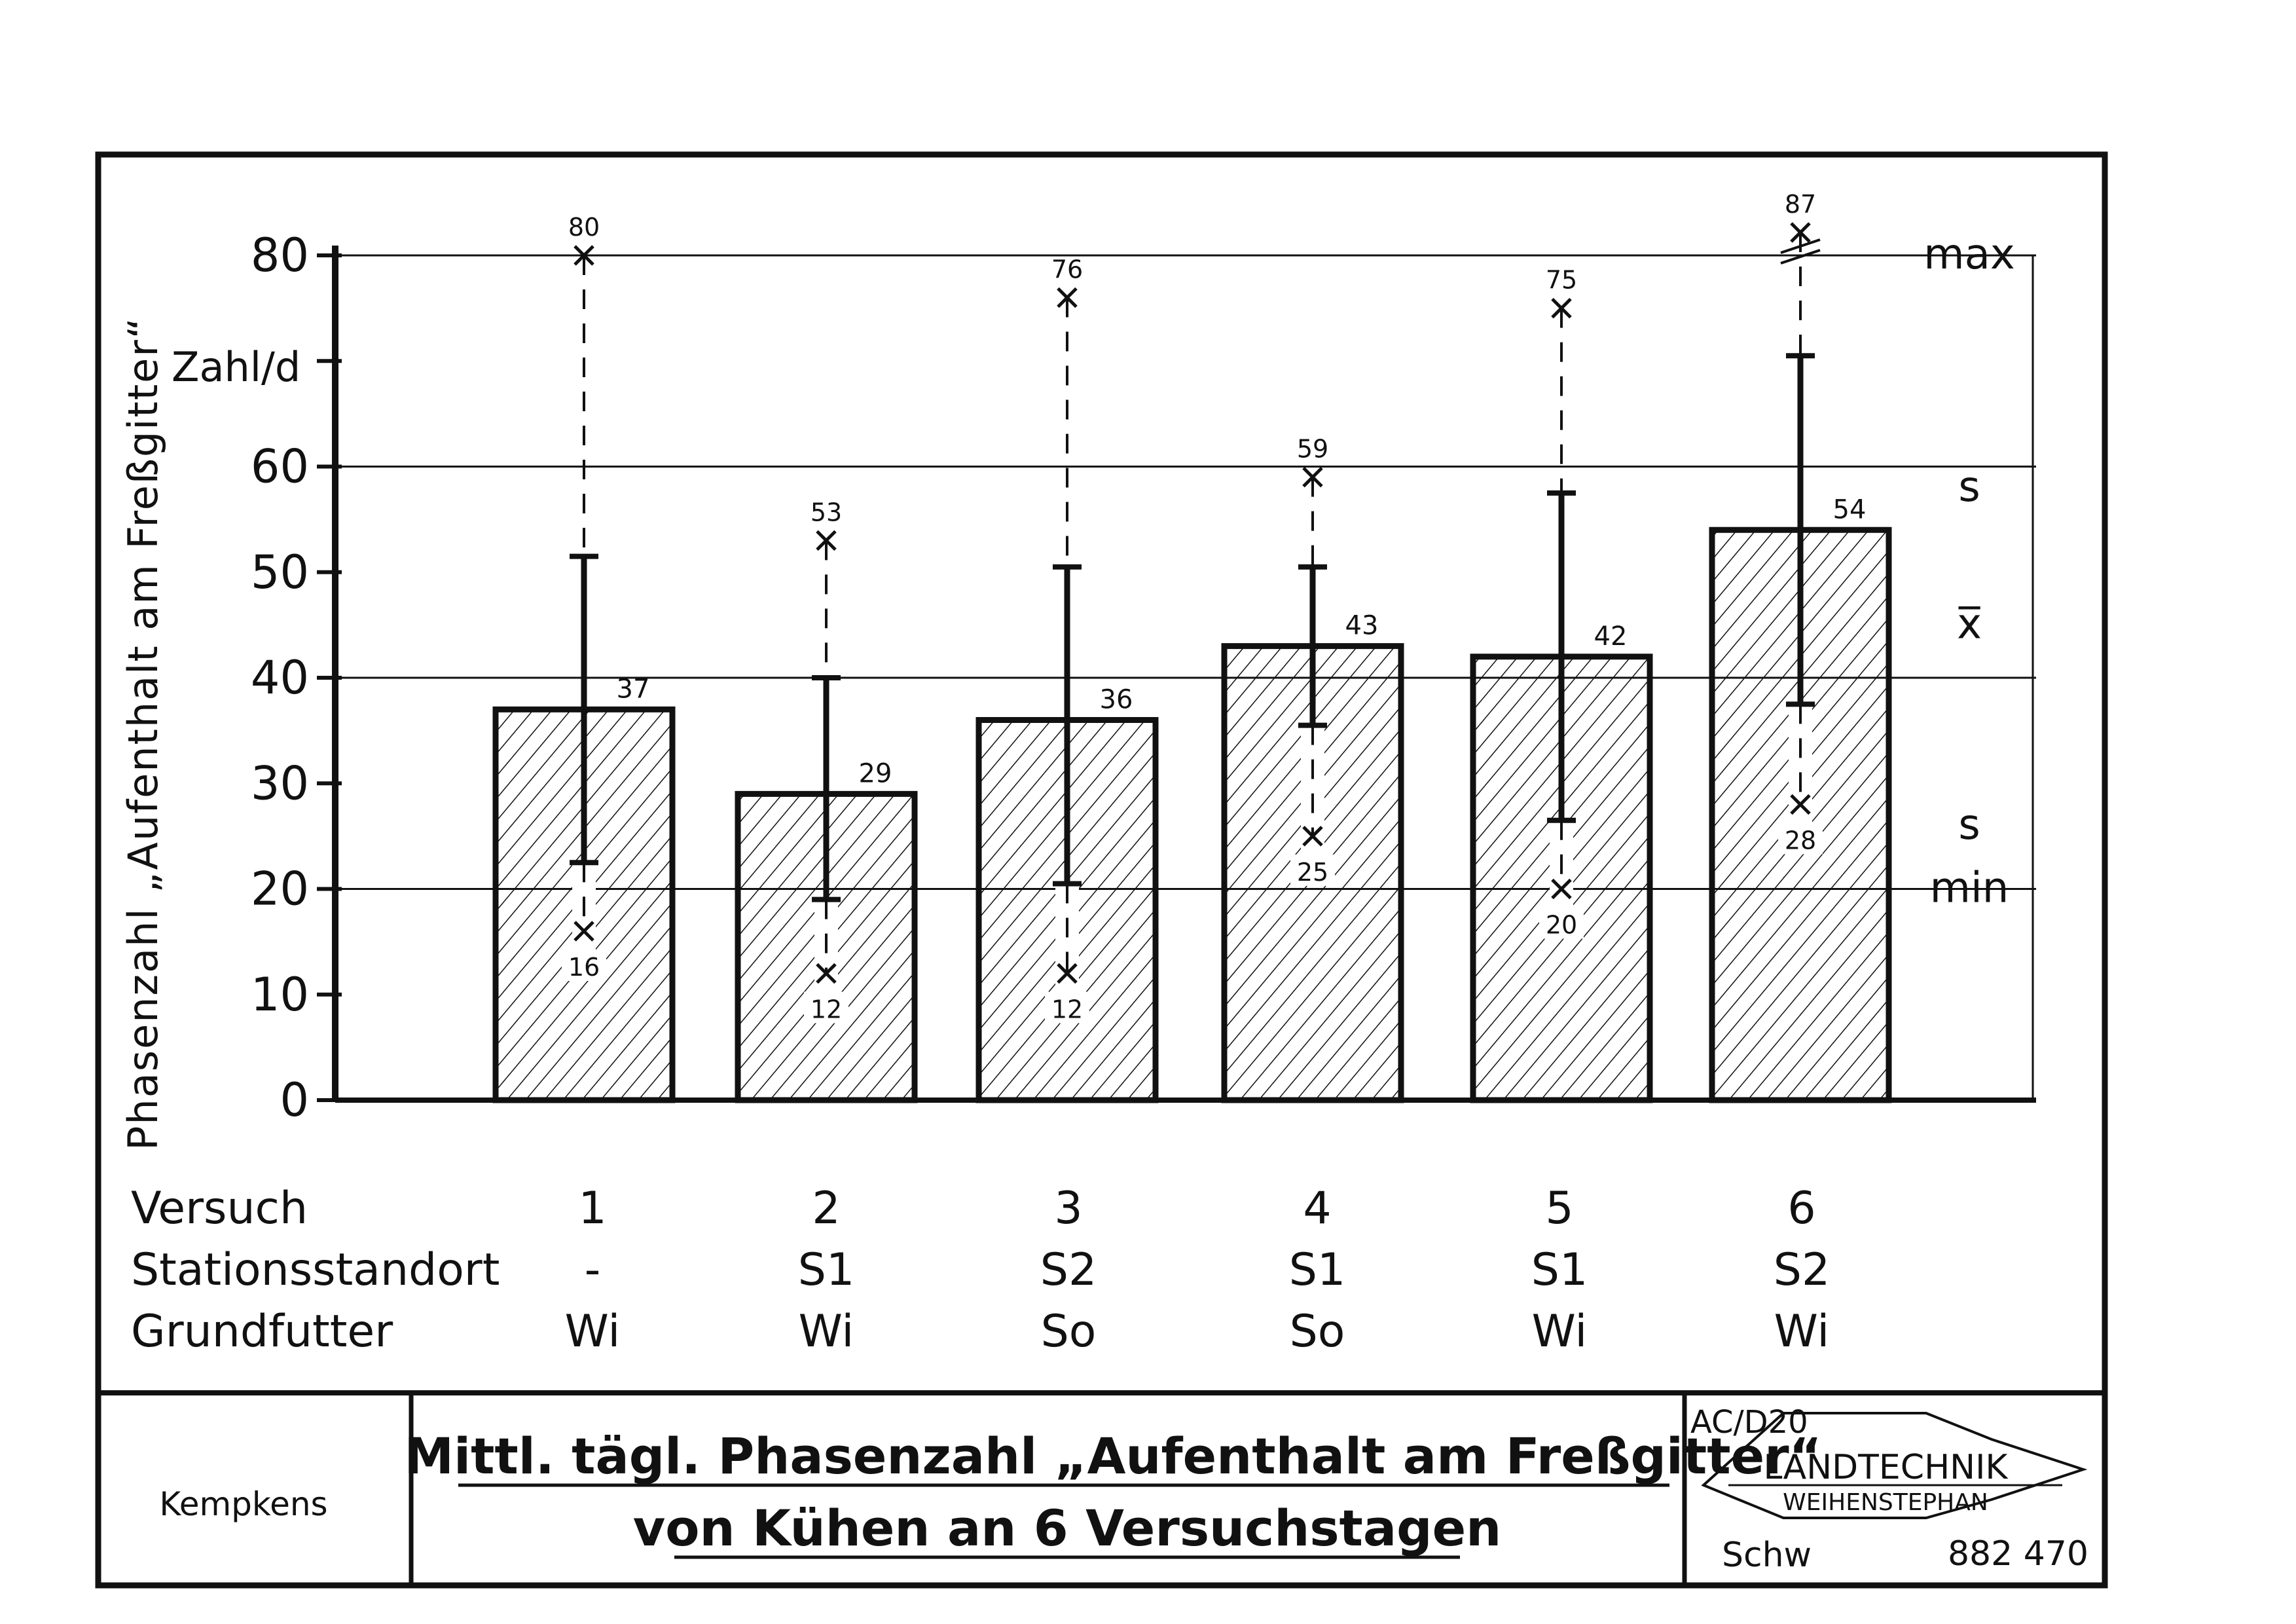 This screenshot has height=1624, width=2296. Describe the element at coordinates (1802, 1270) in the screenshot. I see `table-station-6: S2` at that location.